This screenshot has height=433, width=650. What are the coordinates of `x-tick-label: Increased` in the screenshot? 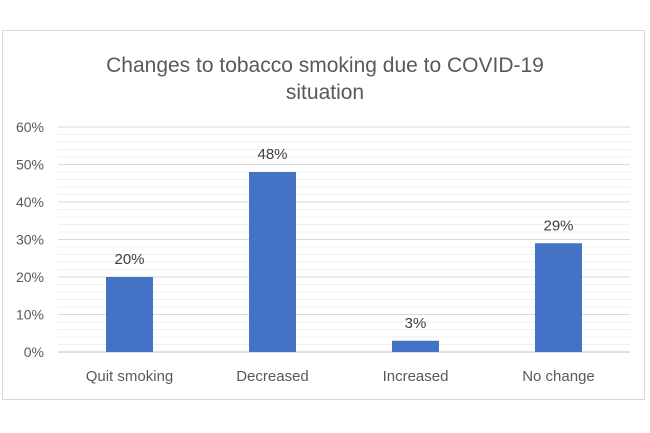 It's located at (416, 376).